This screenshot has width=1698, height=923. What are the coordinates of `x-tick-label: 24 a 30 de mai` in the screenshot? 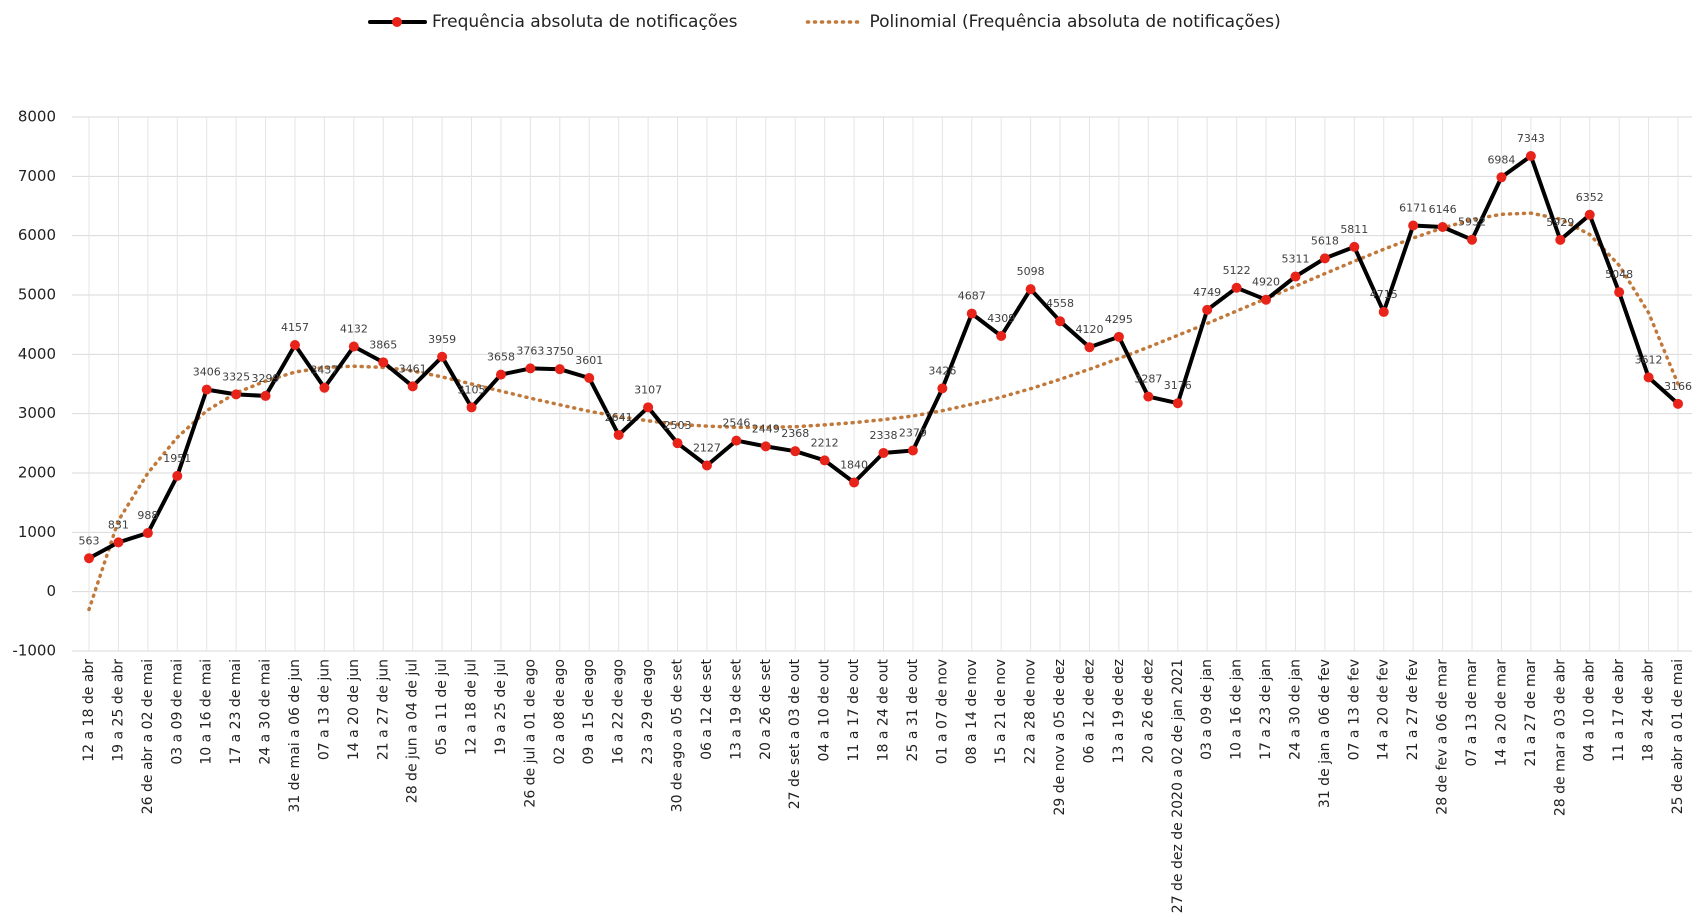 It's located at (266, 712).